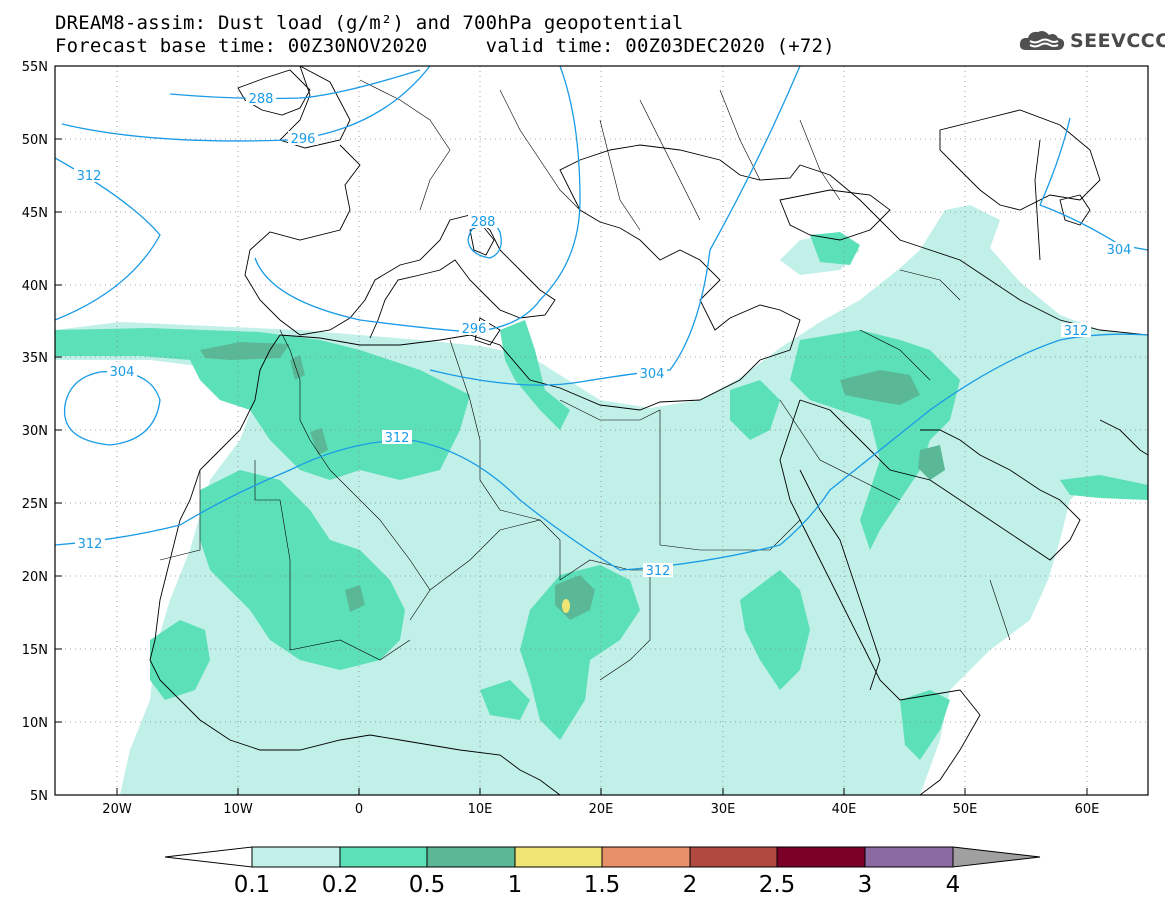 This screenshot has height=907, width=1165. I want to click on colorbar-label: 0.1, so click(252, 885).